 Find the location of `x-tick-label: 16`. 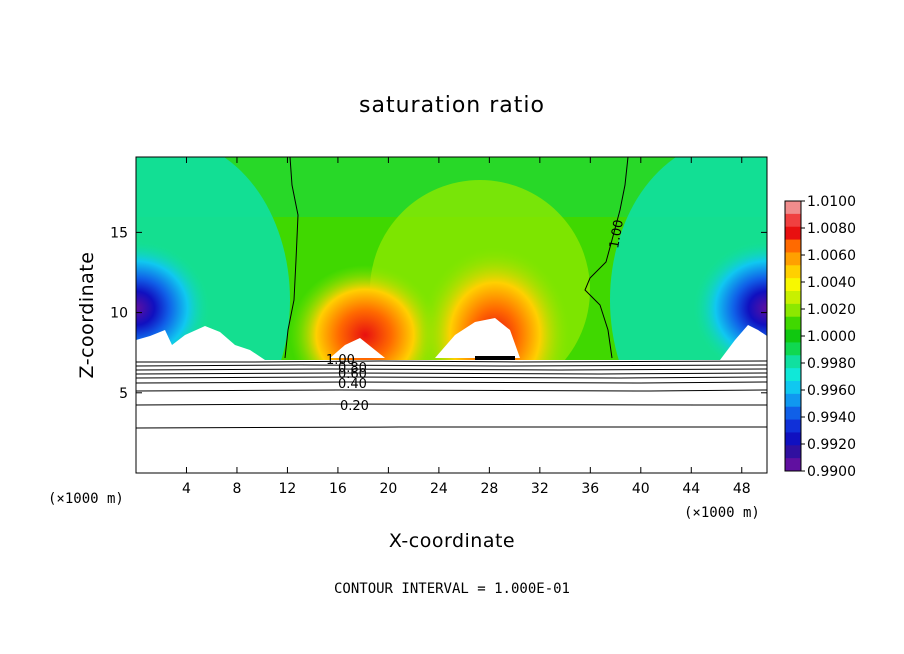

x-tick-label: 16 is located at coordinates (338, 489).